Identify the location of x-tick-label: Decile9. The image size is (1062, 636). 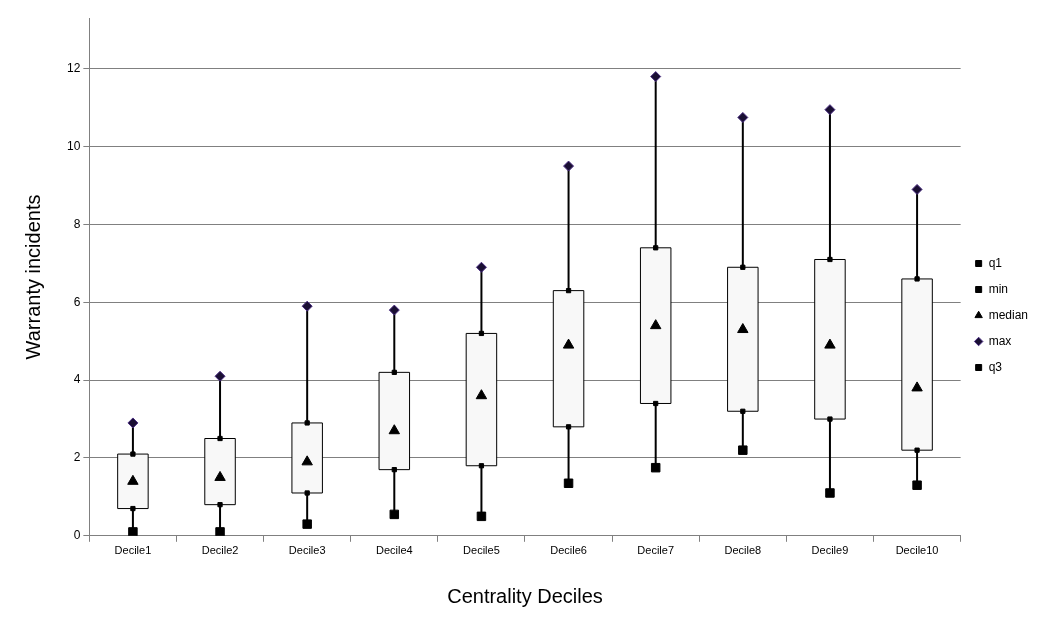
(830, 550).